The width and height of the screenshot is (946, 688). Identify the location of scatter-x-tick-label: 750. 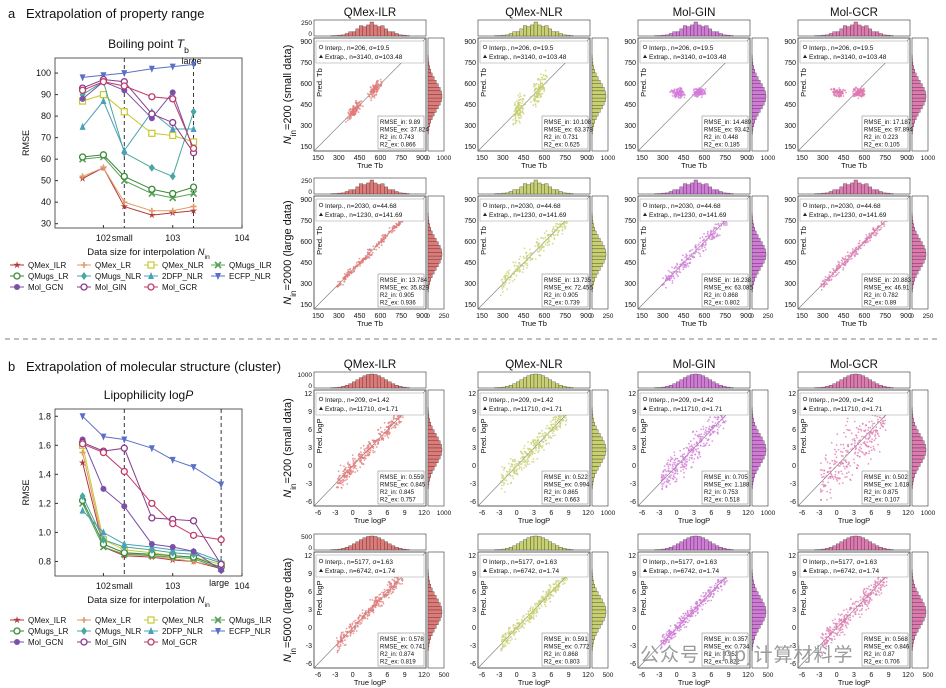
(725, 316).